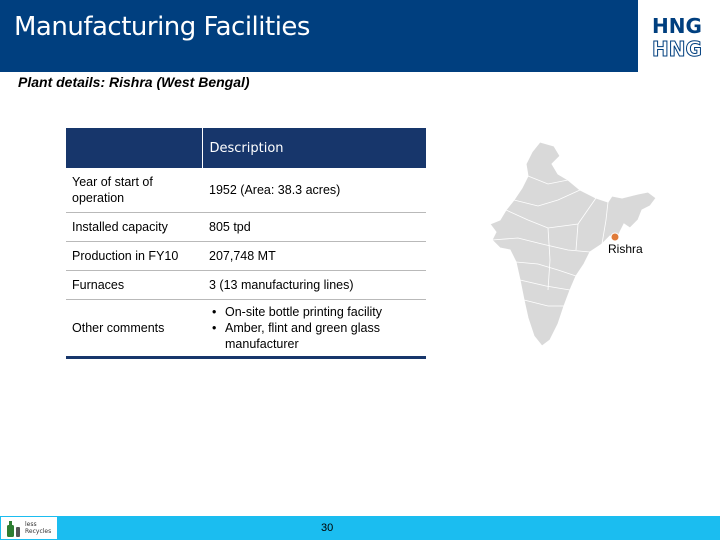  What do you see at coordinates (314, 190) in the screenshot?
I see `row-value: 1952 (Area: 38.3 acres)` at bounding box center [314, 190].